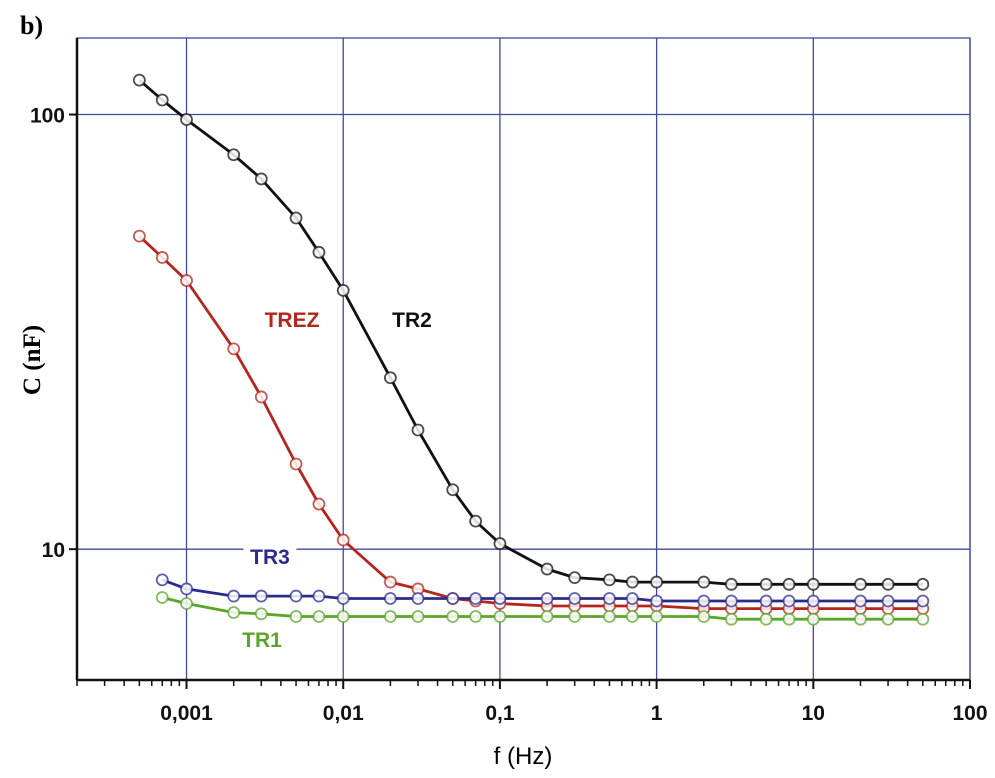 The height and width of the screenshot is (778, 995). What do you see at coordinates (343, 713) in the screenshot?
I see `x-tick-label: 0,01` at bounding box center [343, 713].